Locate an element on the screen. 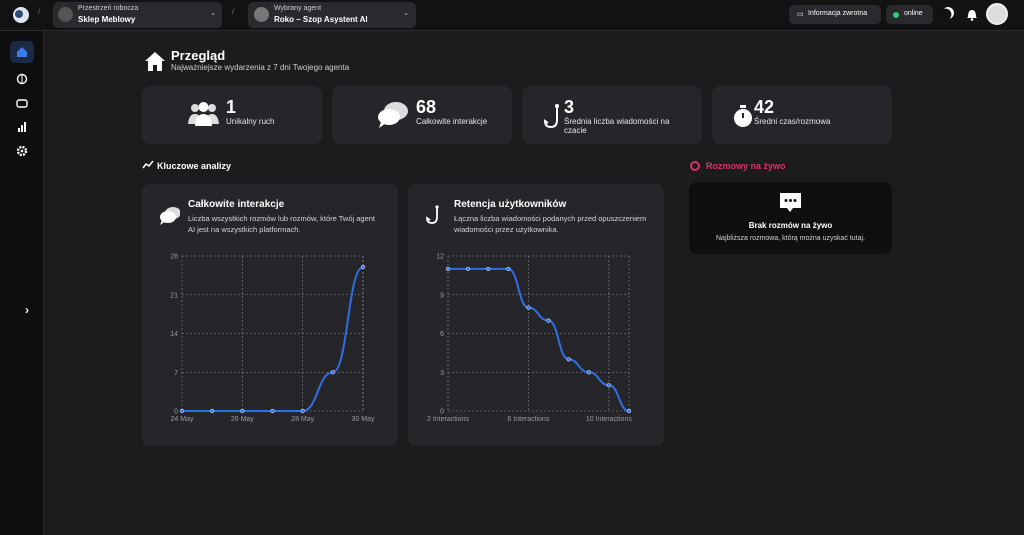 The width and height of the screenshot is (1024, 535). home-icon is located at coordinates (22, 52).